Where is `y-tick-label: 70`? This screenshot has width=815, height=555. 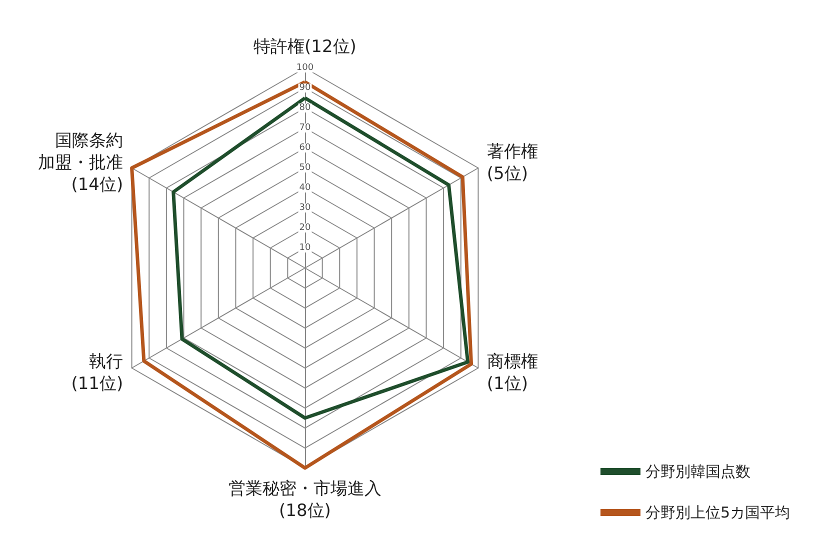
y-tick-label: 70 is located at coordinates (305, 128).